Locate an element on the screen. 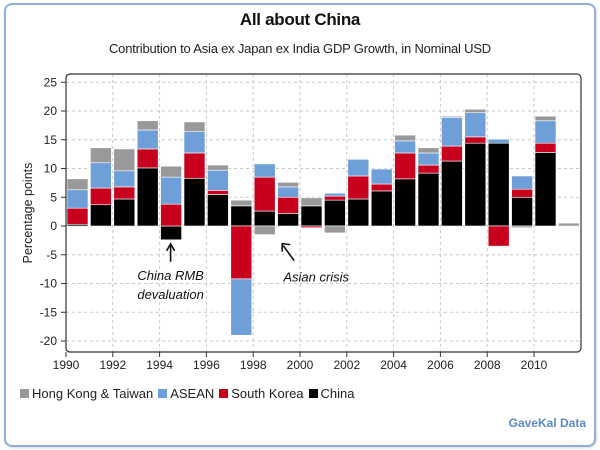  bar-hong-kong-taiwan-1995 is located at coordinates (194, 127).